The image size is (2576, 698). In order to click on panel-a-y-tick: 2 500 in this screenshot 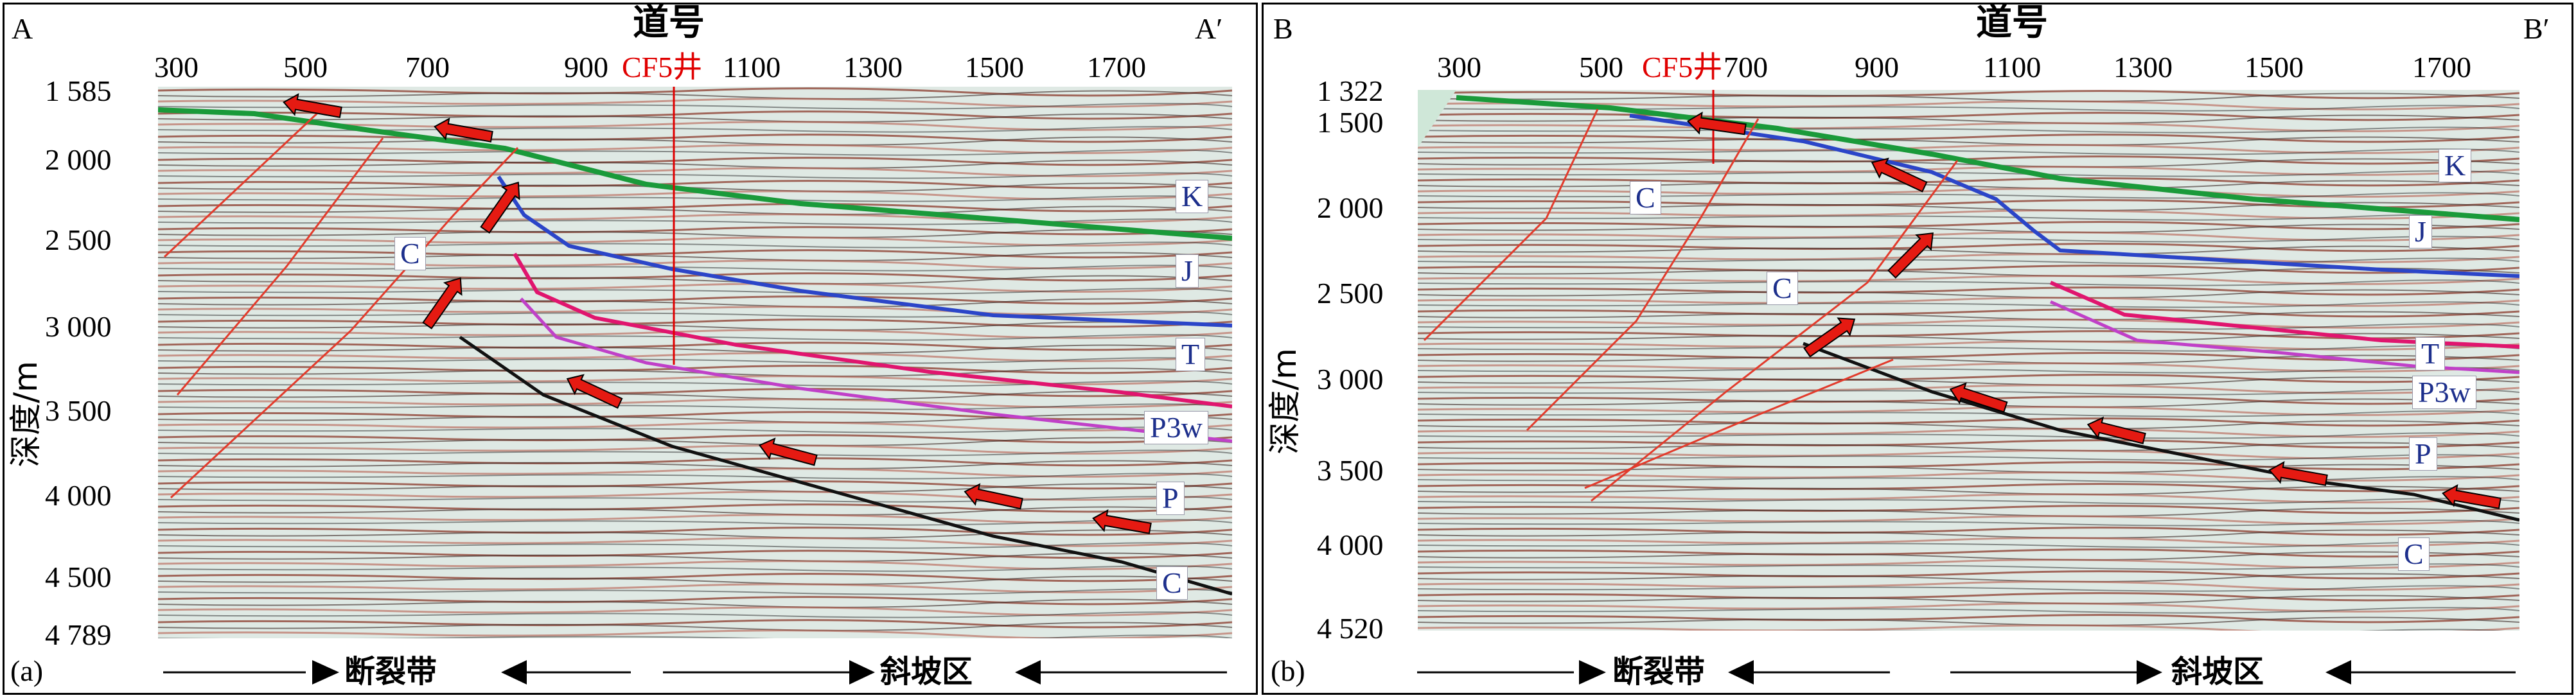, I will do `click(78, 239)`.